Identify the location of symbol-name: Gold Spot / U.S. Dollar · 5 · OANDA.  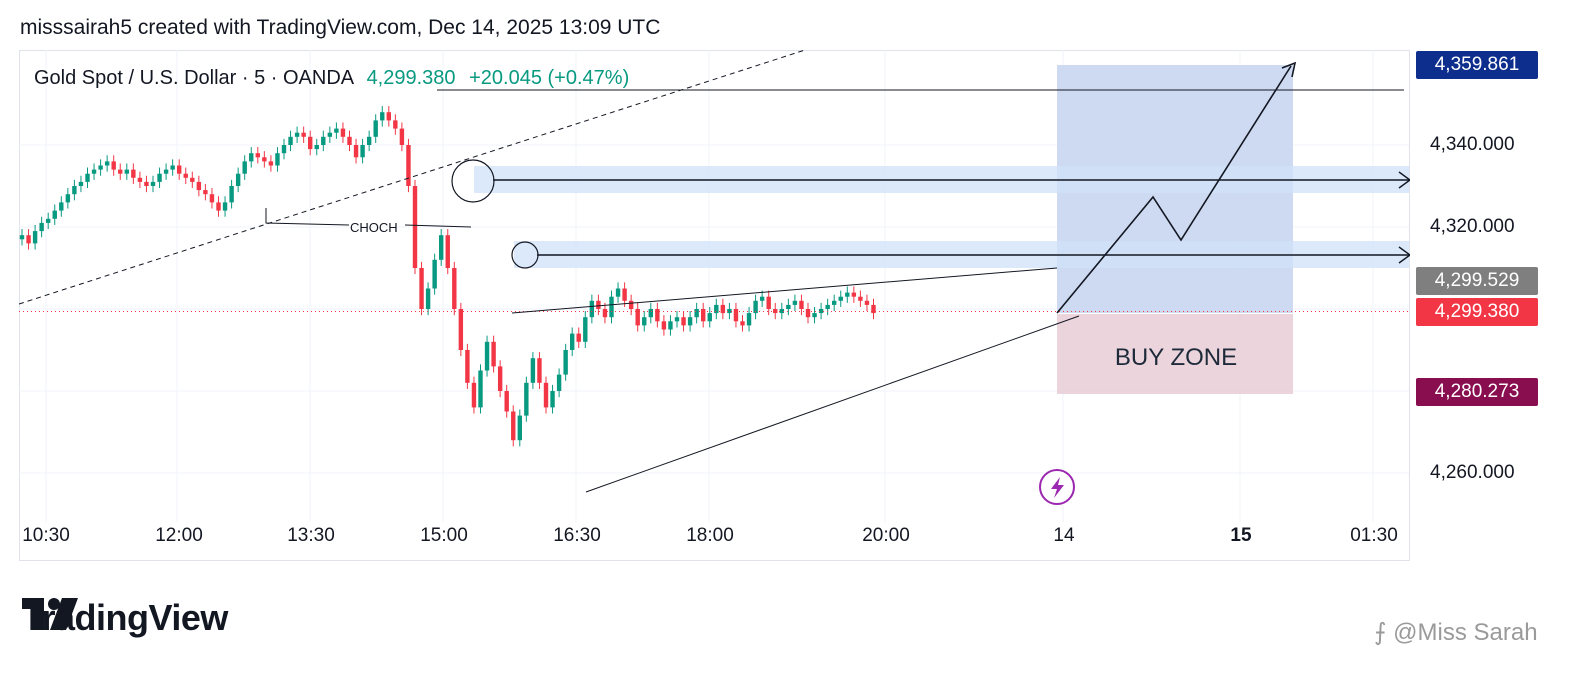
(193, 78).